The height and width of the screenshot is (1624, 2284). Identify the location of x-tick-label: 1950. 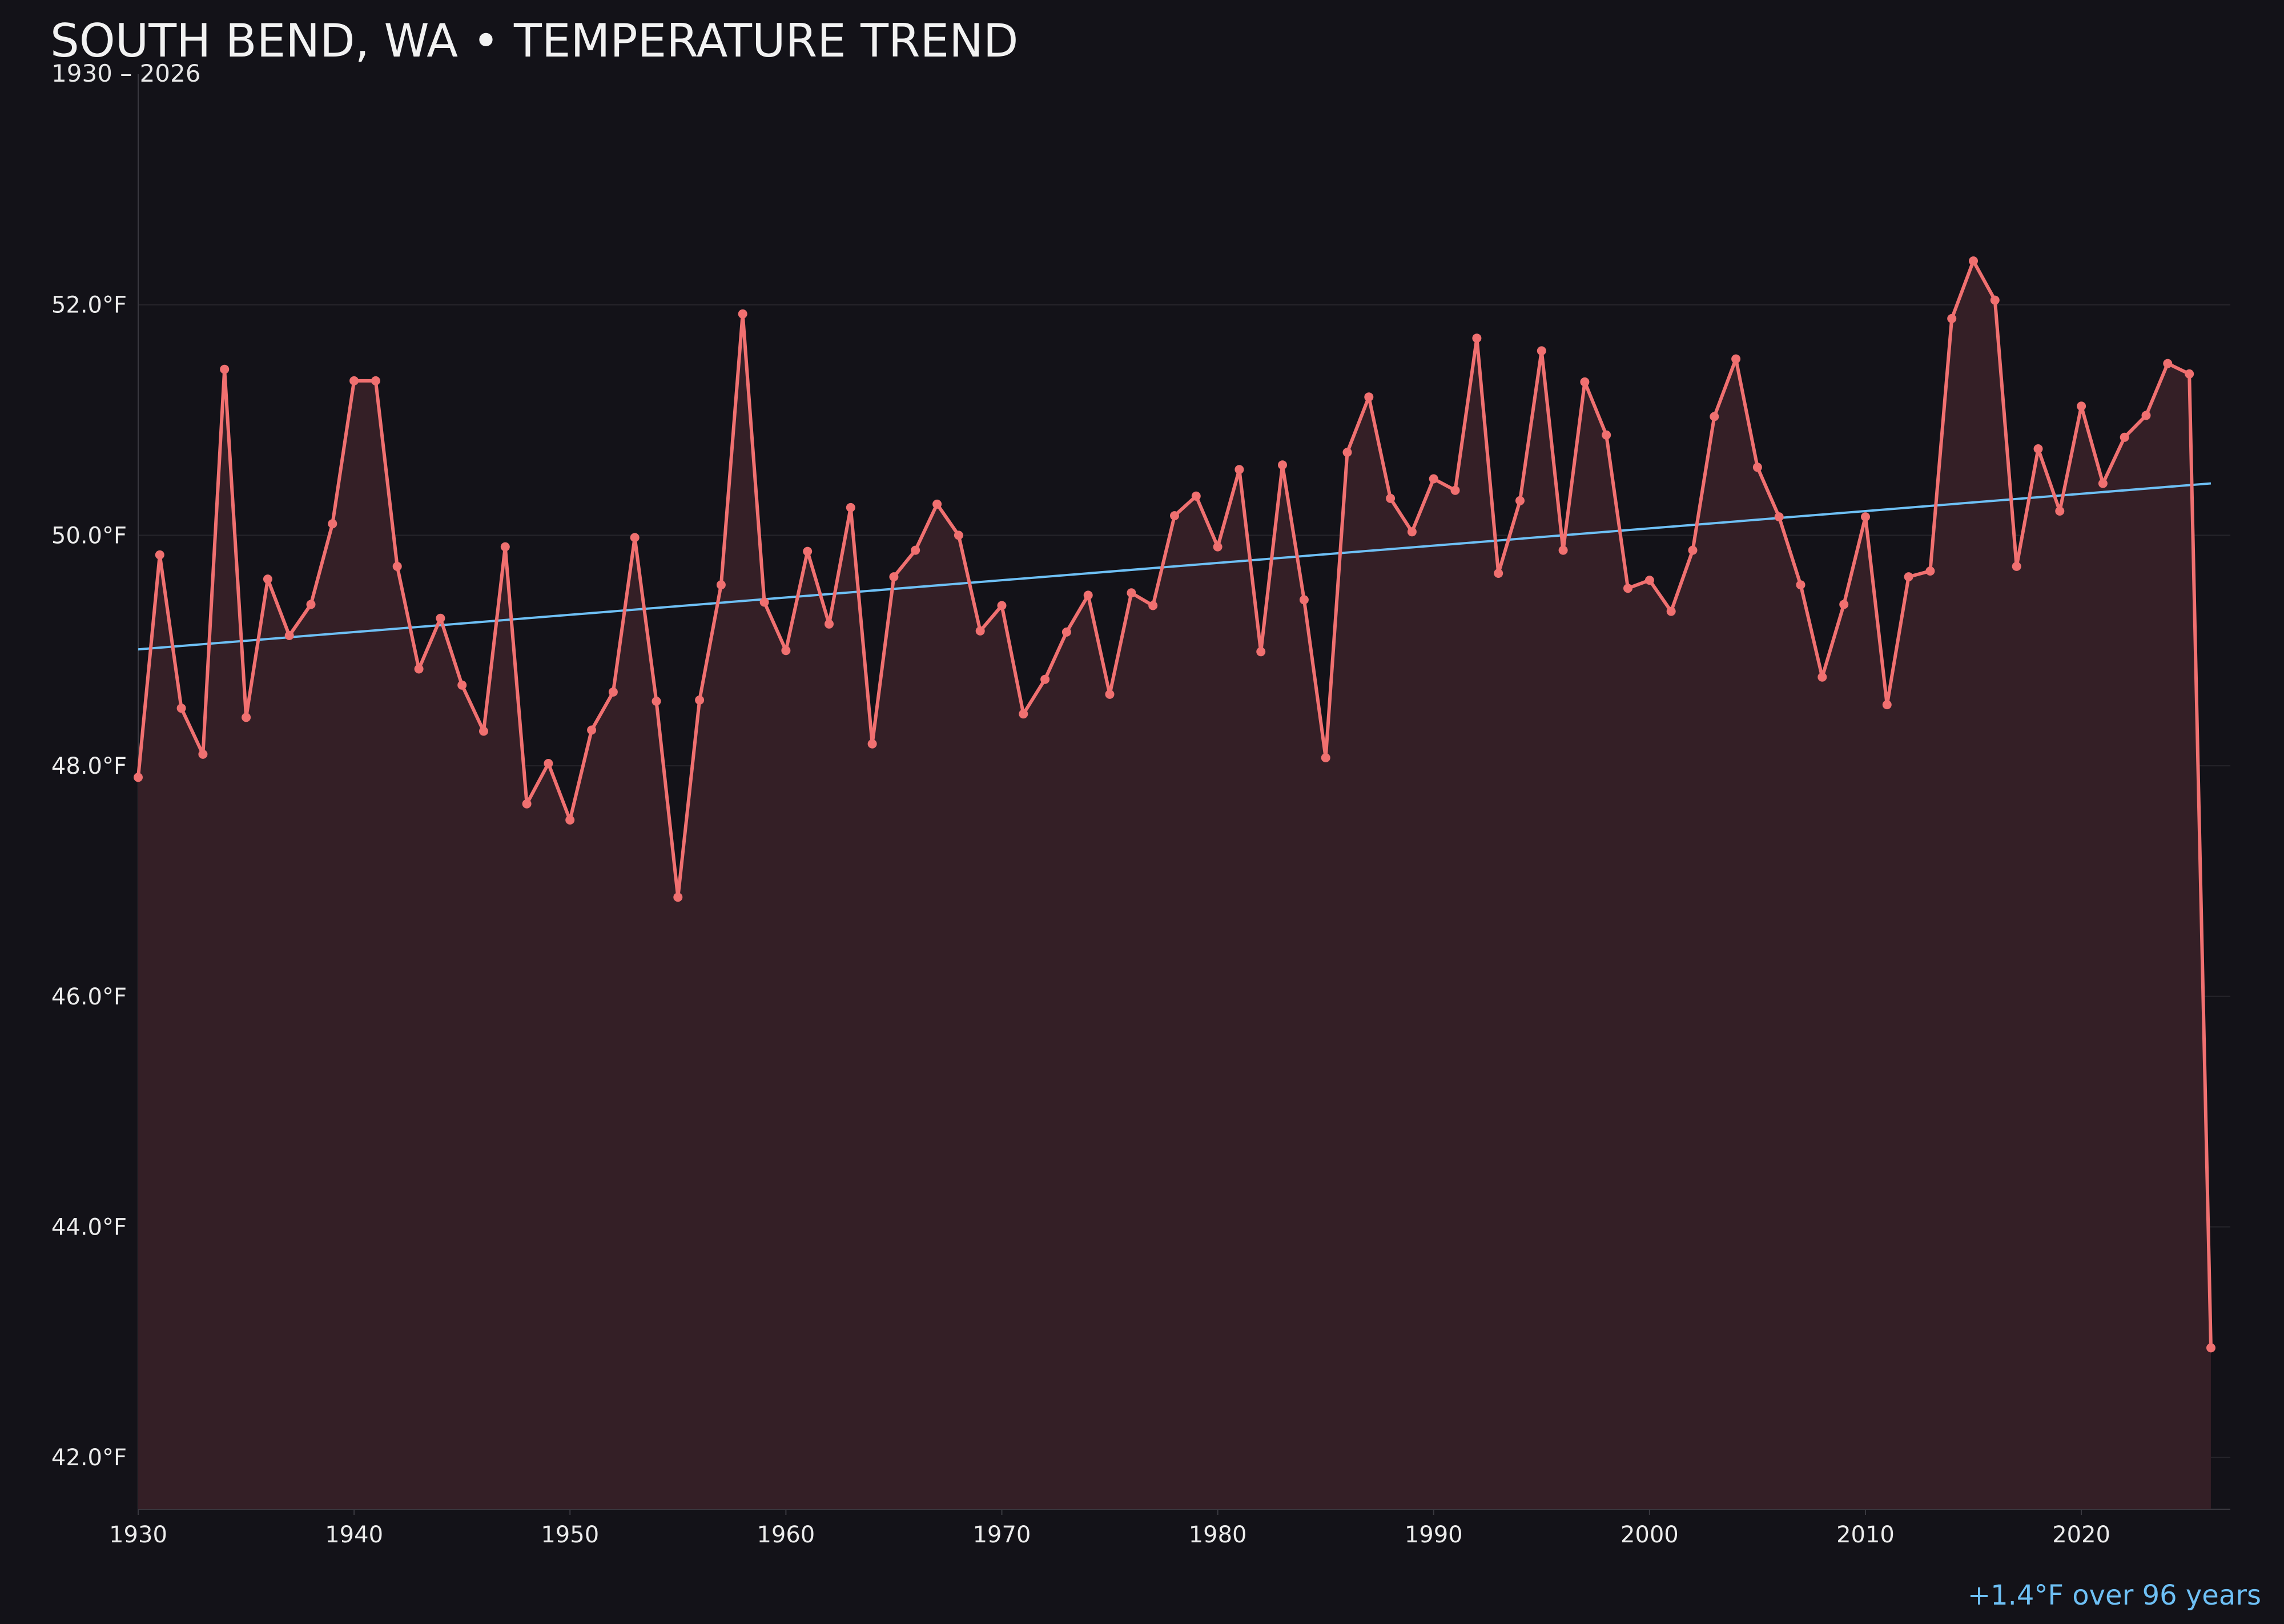
(570, 1535).